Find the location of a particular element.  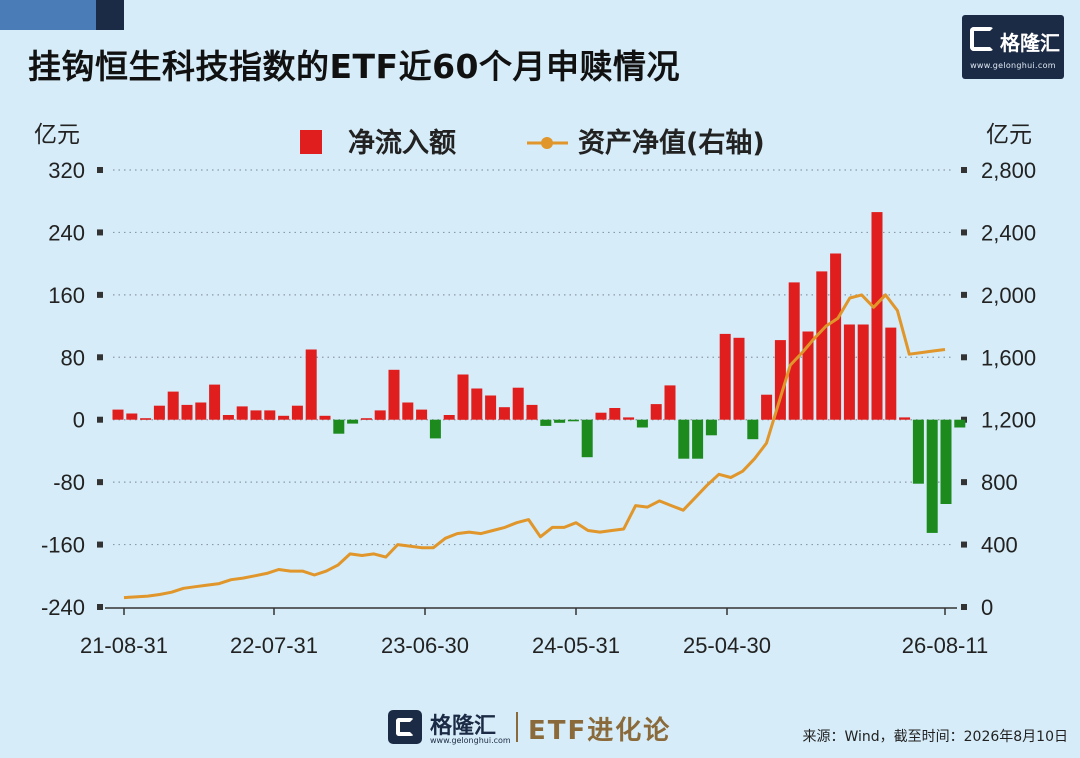

footer-logo-url: www.gelonghui.com is located at coordinates (470, 740).